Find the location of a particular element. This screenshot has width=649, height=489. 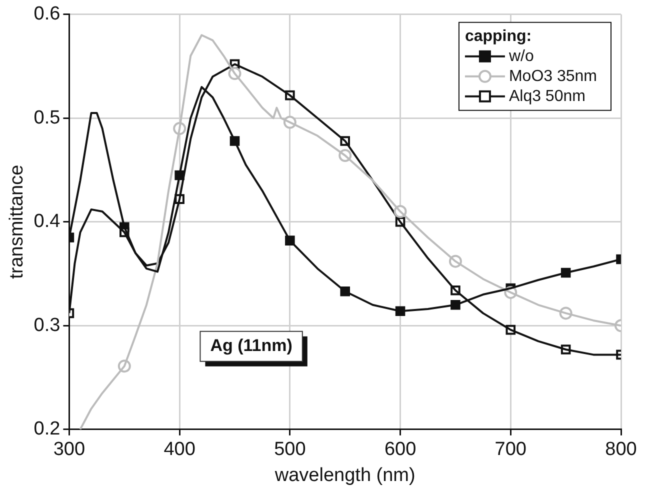

x-tick-label: 600 is located at coordinates (400, 449).